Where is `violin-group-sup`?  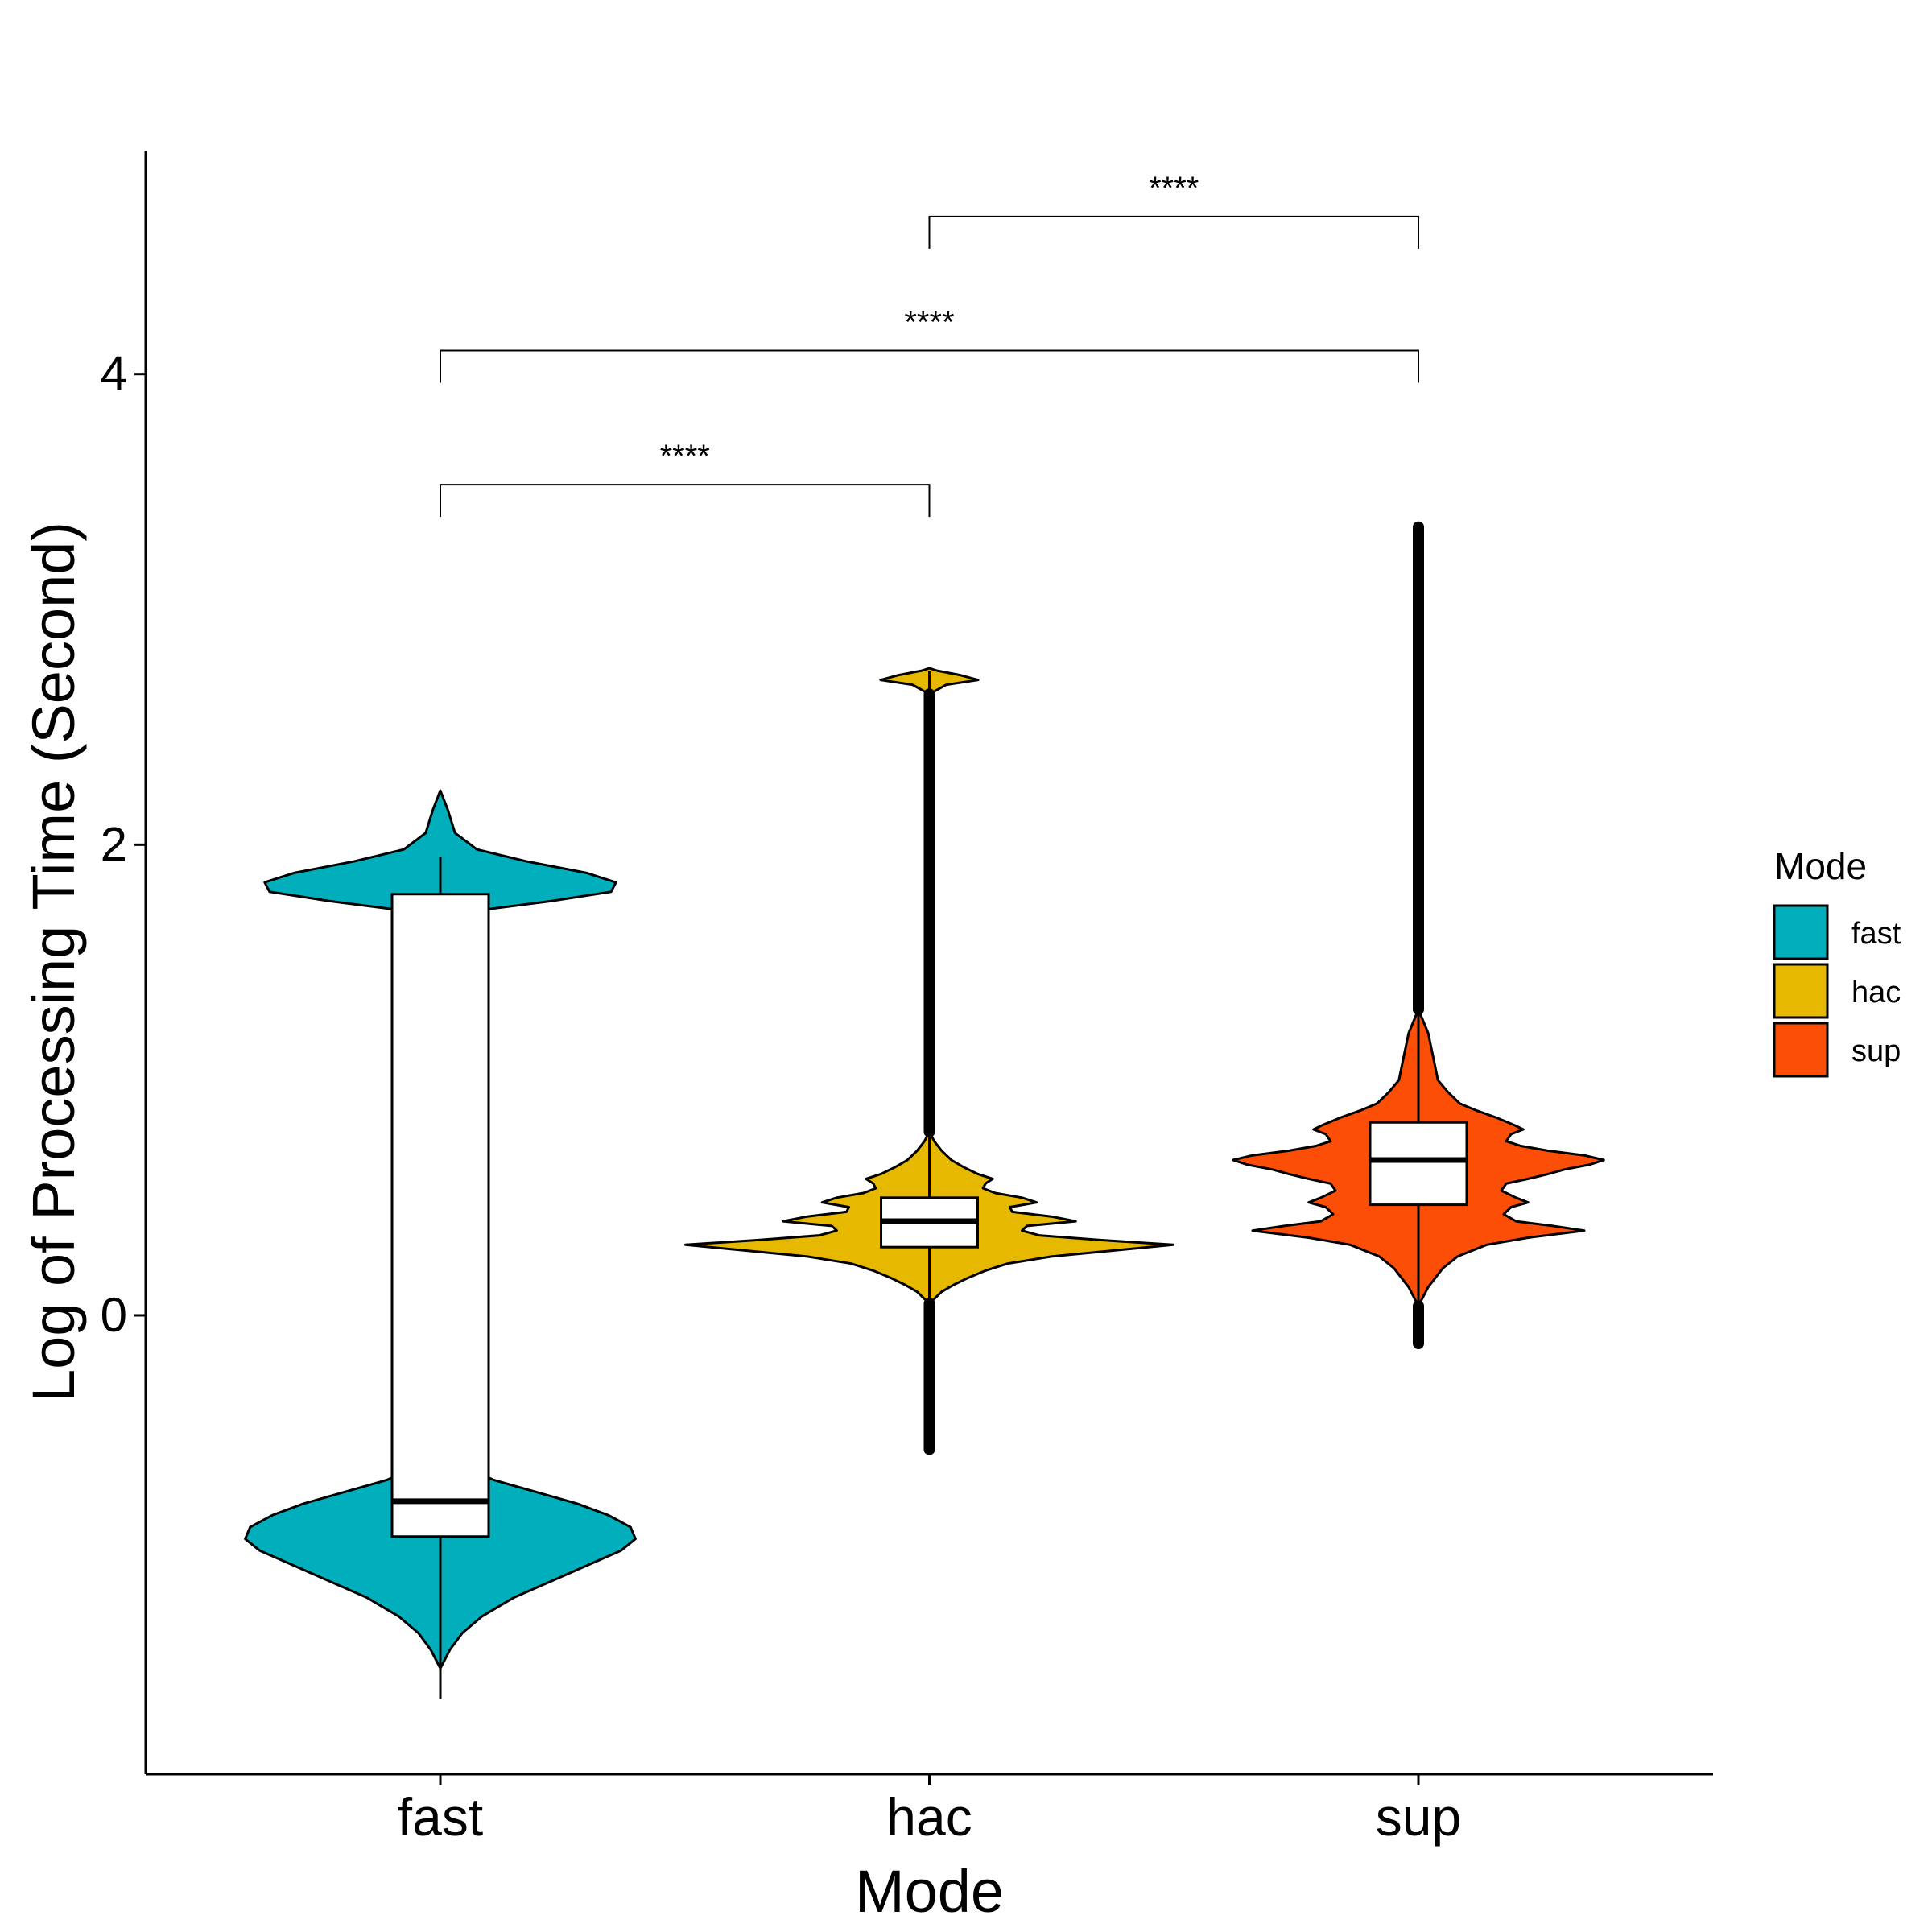 violin-group-sup is located at coordinates (1418, 935).